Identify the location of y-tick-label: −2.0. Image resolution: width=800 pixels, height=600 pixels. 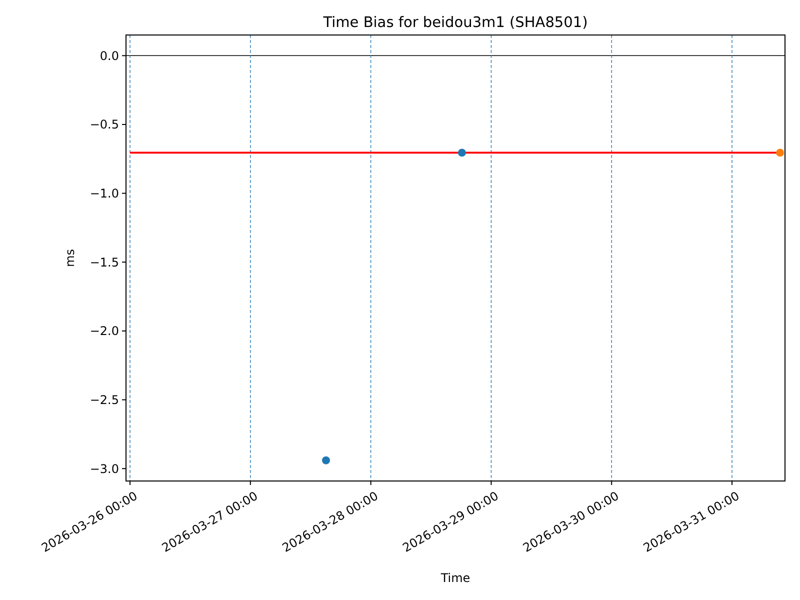
(104, 331).